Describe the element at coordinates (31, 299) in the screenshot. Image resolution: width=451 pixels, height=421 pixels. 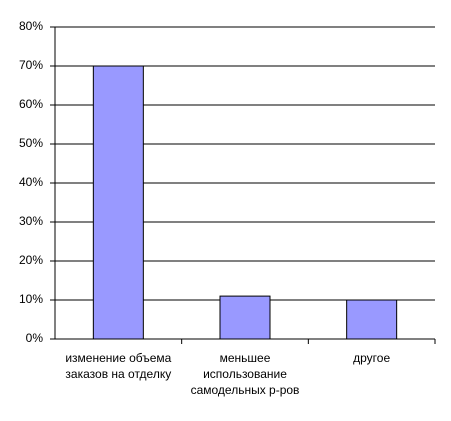
I see `y-tick-label: 10%` at that location.